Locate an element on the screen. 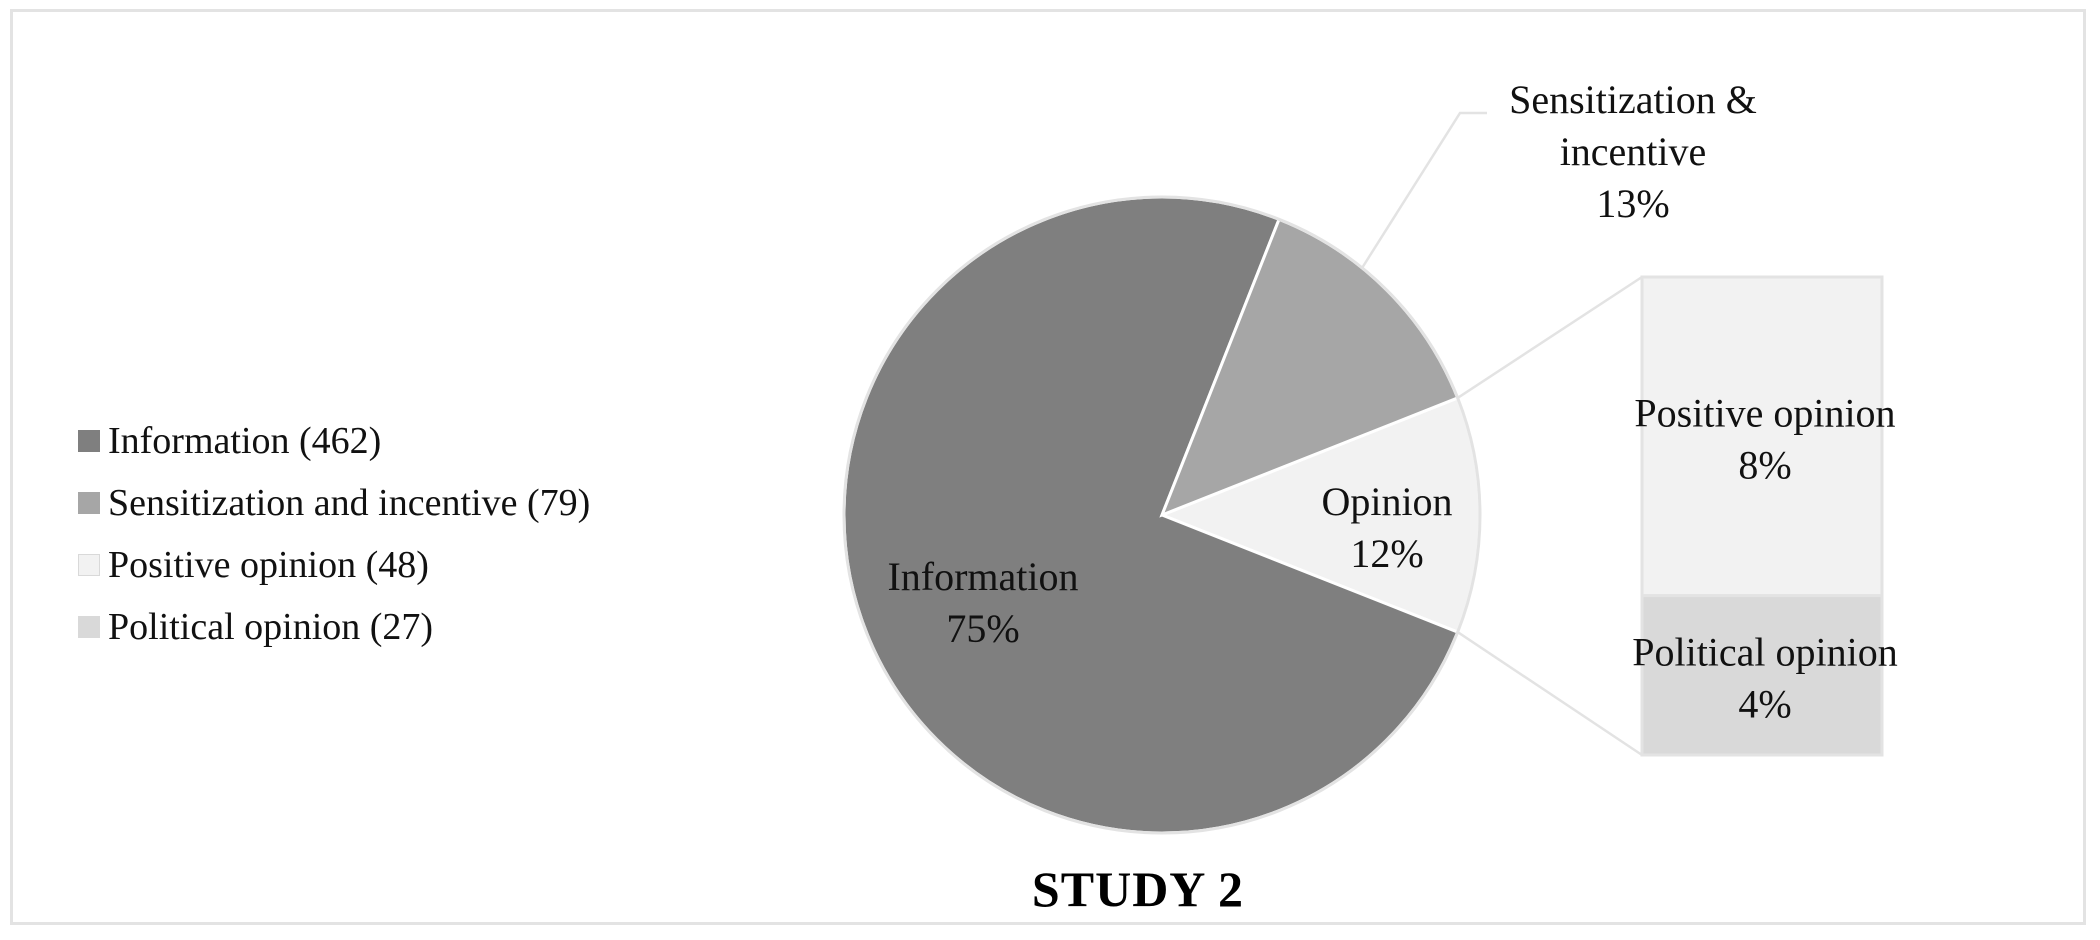  legend-item-political-opinion: Political opinion (27) is located at coordinates (334, 627).